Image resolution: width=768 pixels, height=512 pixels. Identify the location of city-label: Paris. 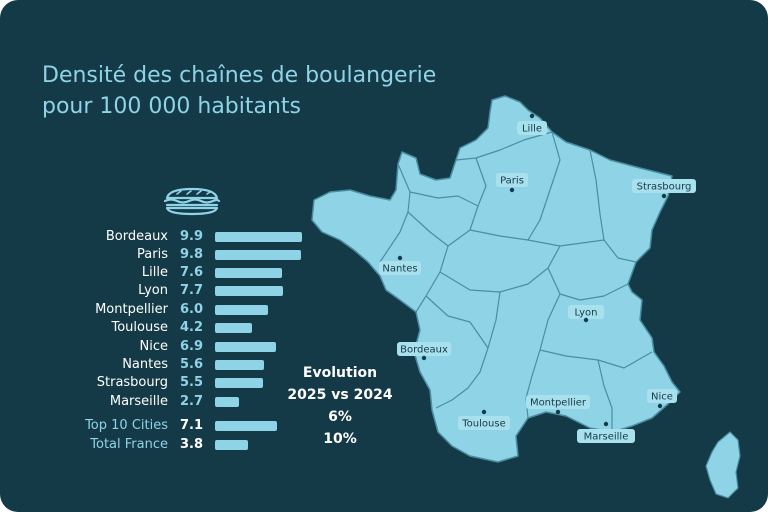
(512, 181).